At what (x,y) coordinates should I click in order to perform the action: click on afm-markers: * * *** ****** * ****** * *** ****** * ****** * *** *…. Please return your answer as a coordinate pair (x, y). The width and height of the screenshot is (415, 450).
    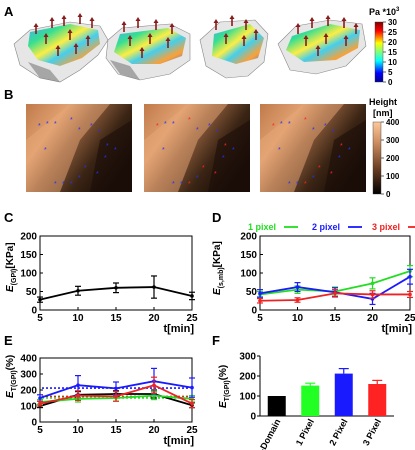
    Looking at the image, I should click on (194, 152).